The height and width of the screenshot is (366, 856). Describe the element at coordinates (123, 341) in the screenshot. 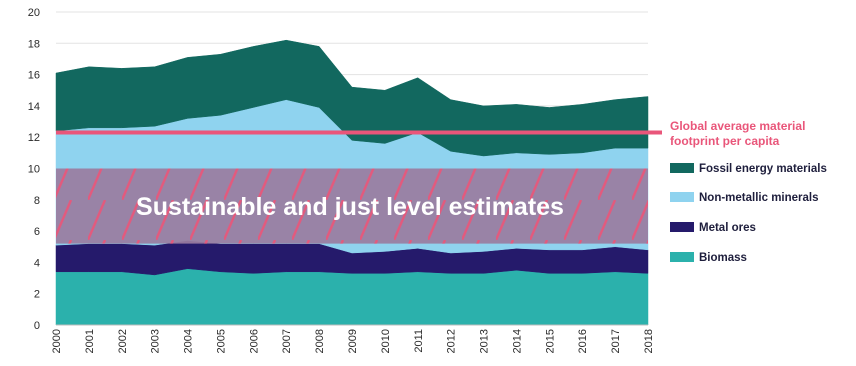

I see `x-tick-label: 2002` at that location.